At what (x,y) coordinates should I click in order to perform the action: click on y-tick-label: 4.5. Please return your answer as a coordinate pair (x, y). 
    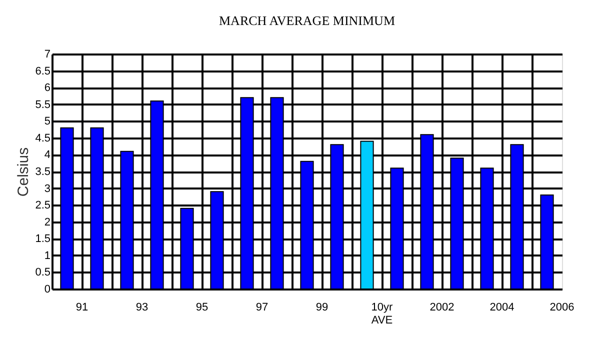
    Looking at the image, I should click on (42, 138).